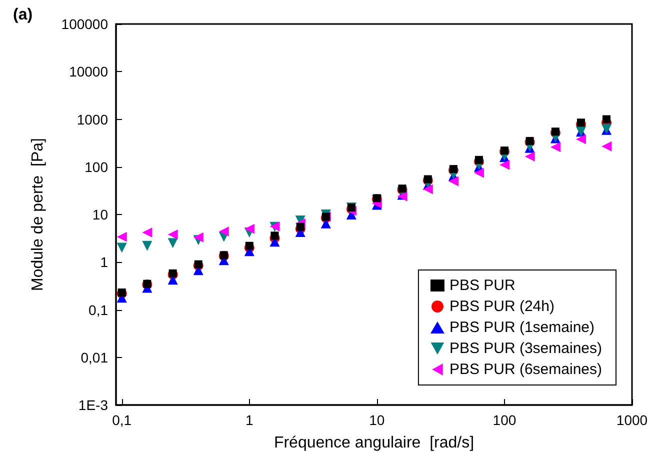  Describe the element at coordinates (374, 443) in the screenshot. I see `x-axis-title: Fréquence angulaire [rad/s]` at that location.